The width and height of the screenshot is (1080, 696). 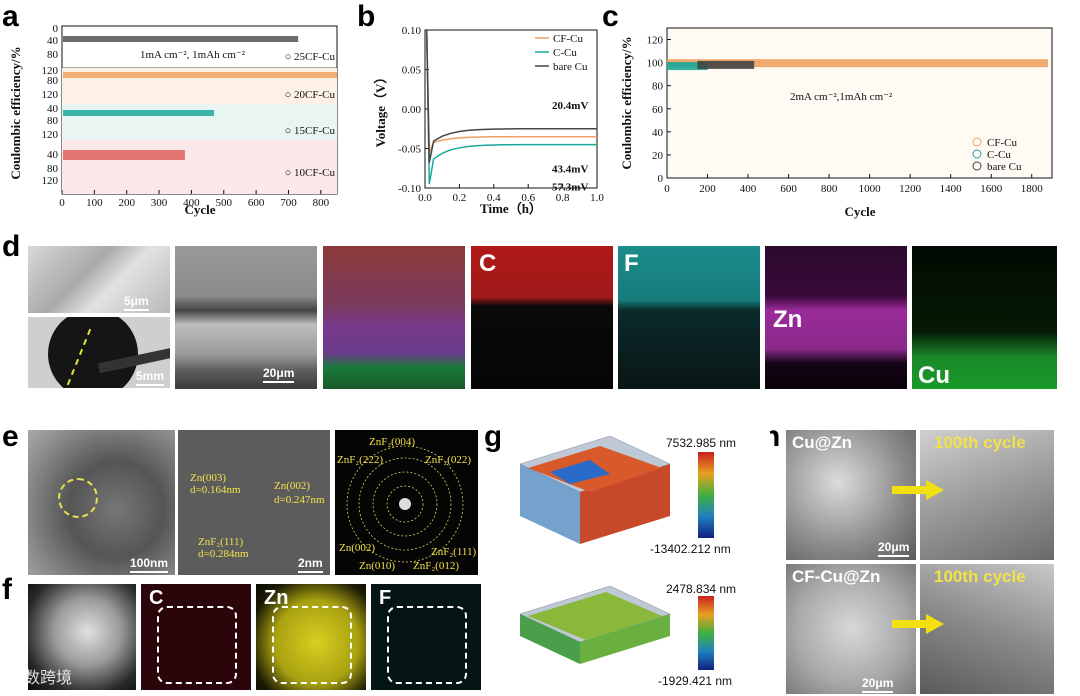 I want to click on chart-a-xtick-label: 700, so click(x=288, y=203).